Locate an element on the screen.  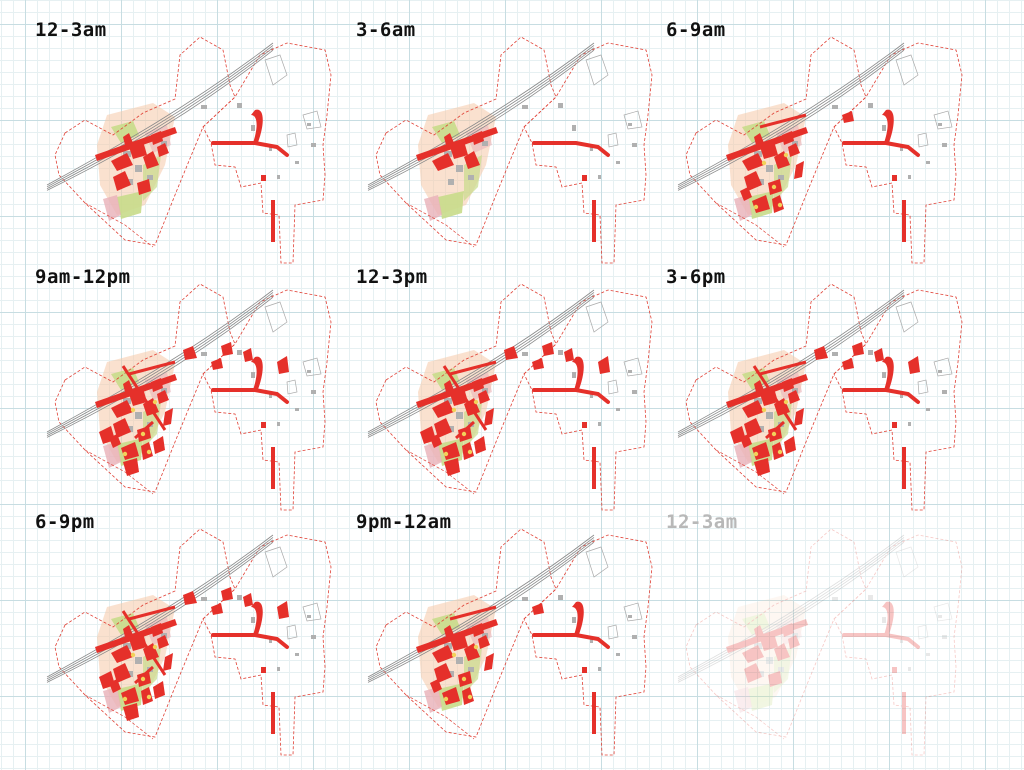
map-panel: 3-6am is located at coordinates (502, 140).